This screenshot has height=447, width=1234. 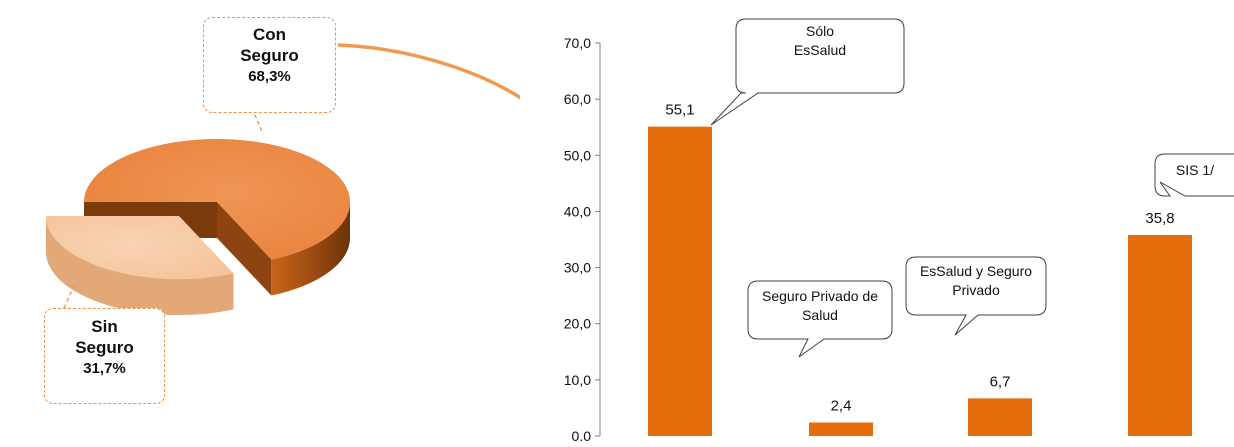 What do you see at coordinates (140, 247) in the screenshot?
I see `pie-slice-sin-seguro` at bounding box center [140, 247].